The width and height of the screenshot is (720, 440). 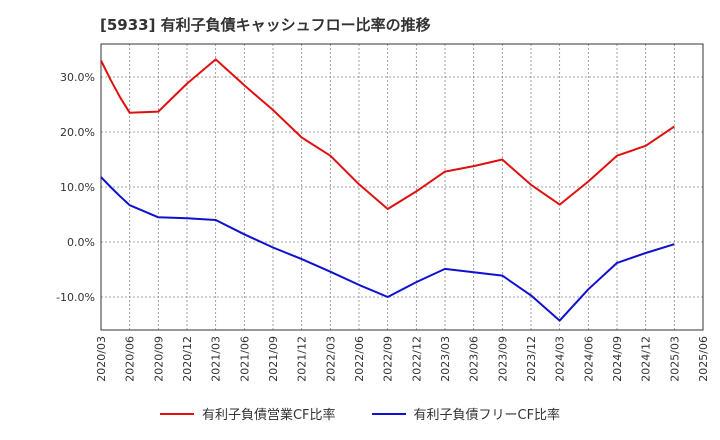 I want to click on x-tick-label: 2023/03, so click(x=445, y=359).